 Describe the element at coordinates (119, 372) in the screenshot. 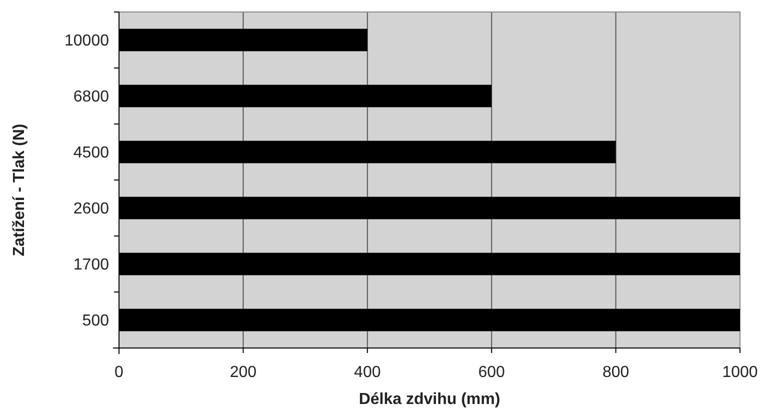

I see `x-tick-label: 0` at that location.